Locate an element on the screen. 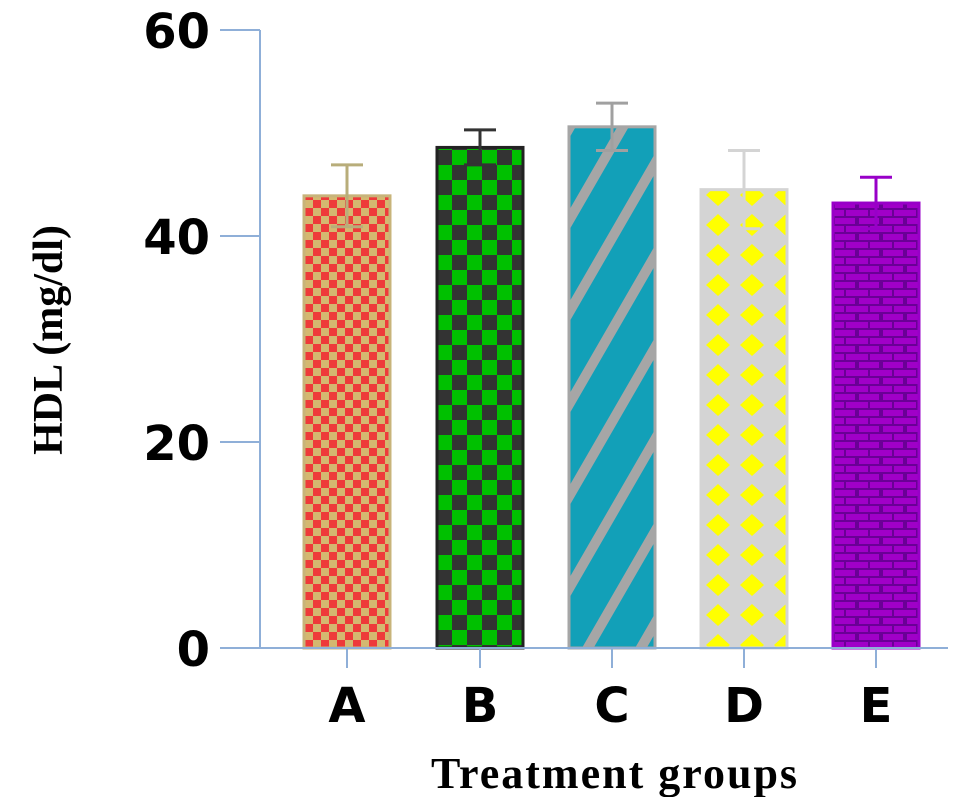  x-tick-label-e: E is located at coordinates (876, 706).